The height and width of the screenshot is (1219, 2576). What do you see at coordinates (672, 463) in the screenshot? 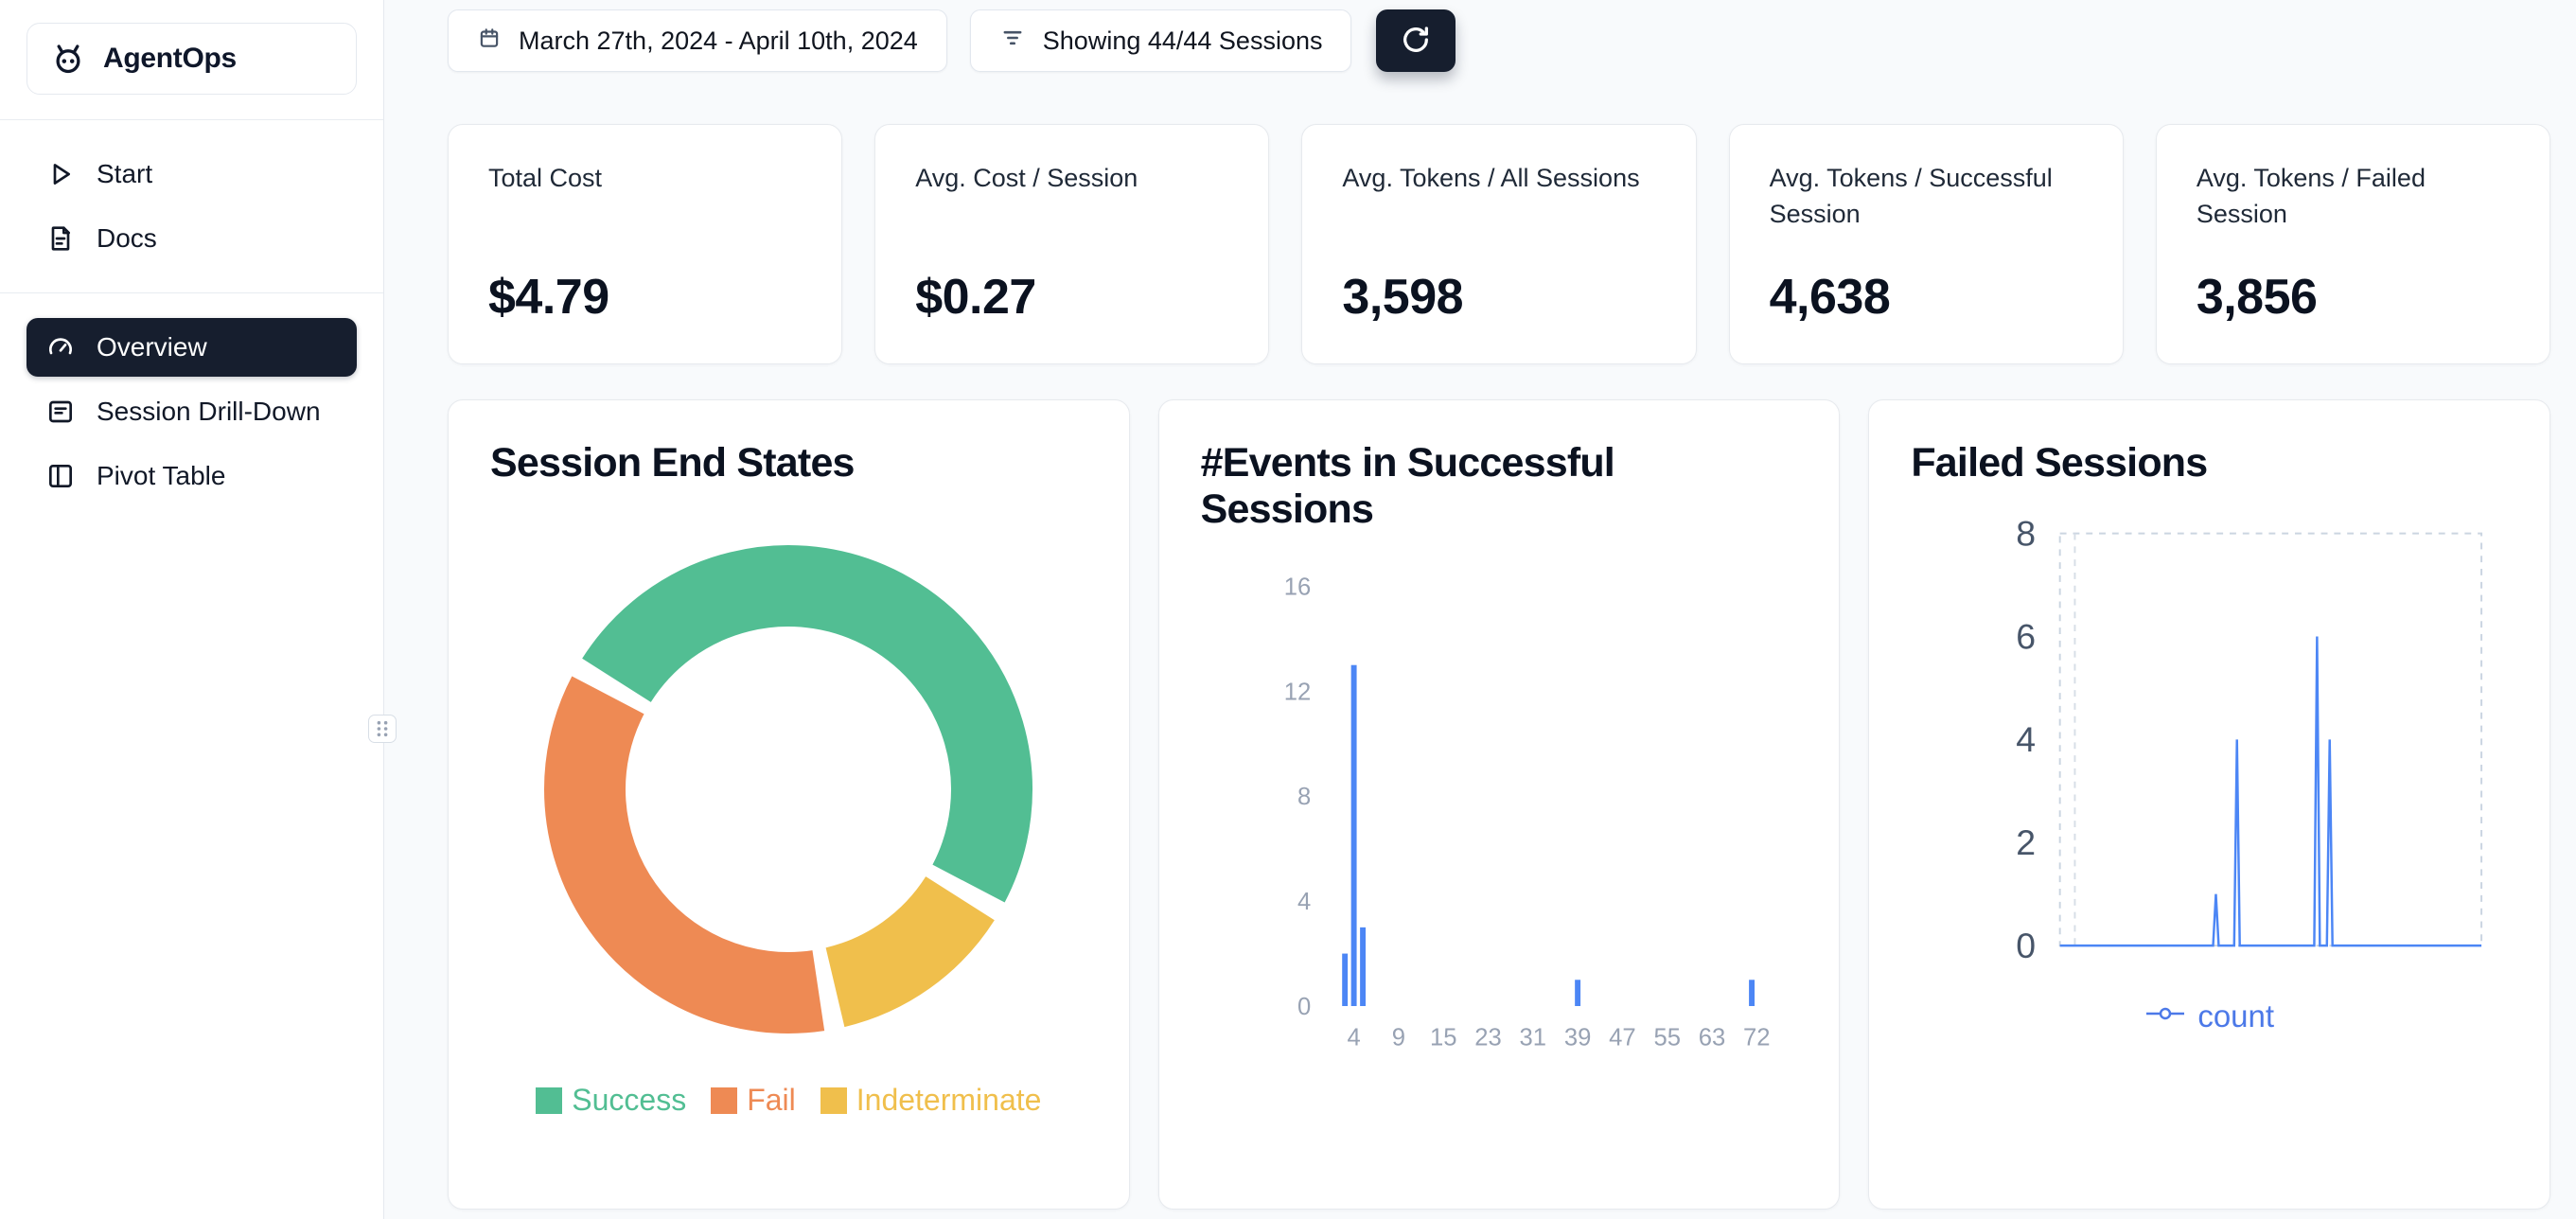
I see `chart-title: Session End States` at bounding box center [672, 463].